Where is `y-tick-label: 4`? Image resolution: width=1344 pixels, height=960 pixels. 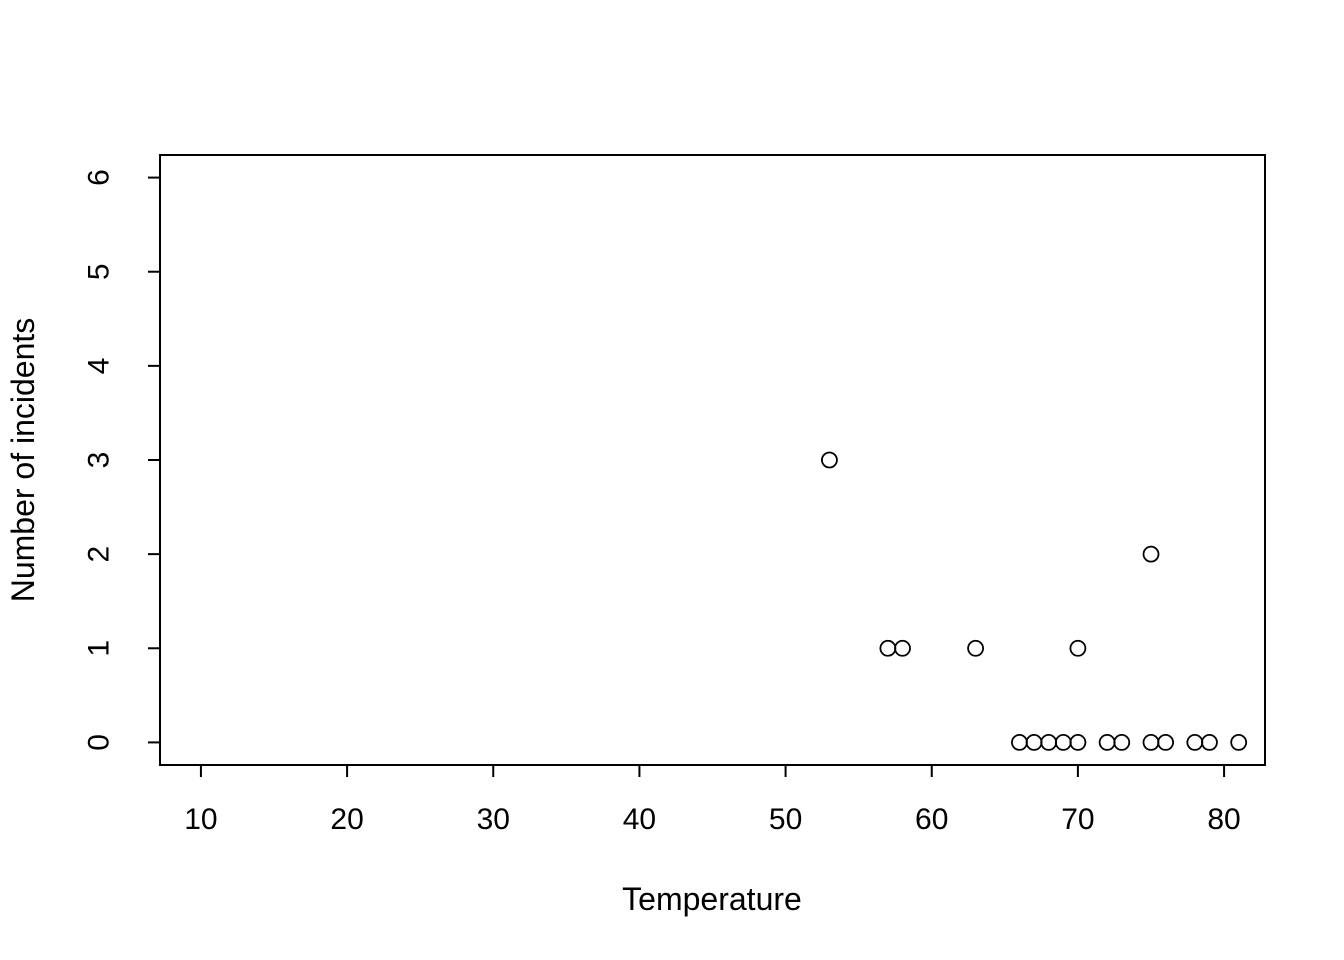 y-tick-label: 4 is located at coordinates (99, 366).